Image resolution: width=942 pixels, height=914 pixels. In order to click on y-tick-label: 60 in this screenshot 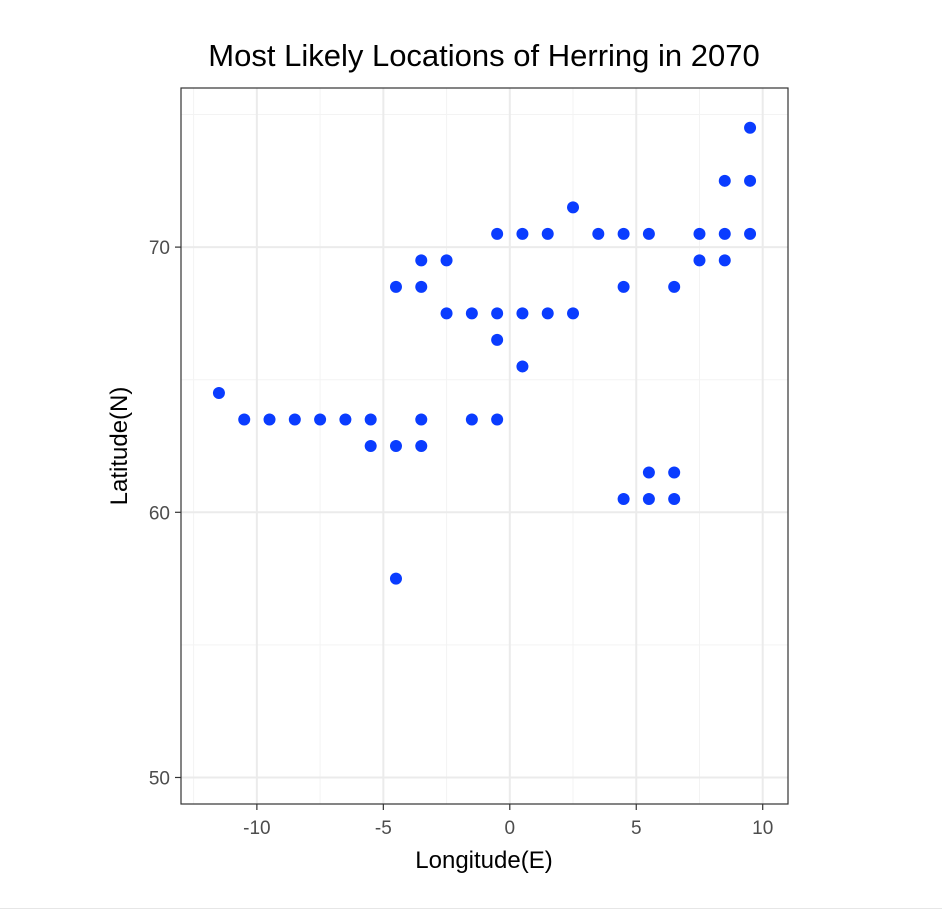, I will do `click(159, 513)`.